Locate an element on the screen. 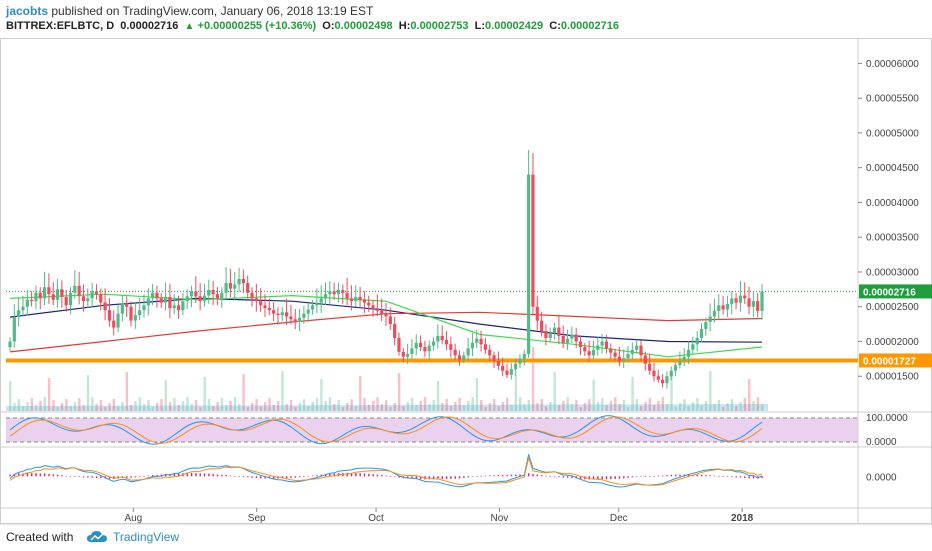 The width and height of the screenshot is (932, 551). footer: Created with TradingView is located at coordinates (466, 537).